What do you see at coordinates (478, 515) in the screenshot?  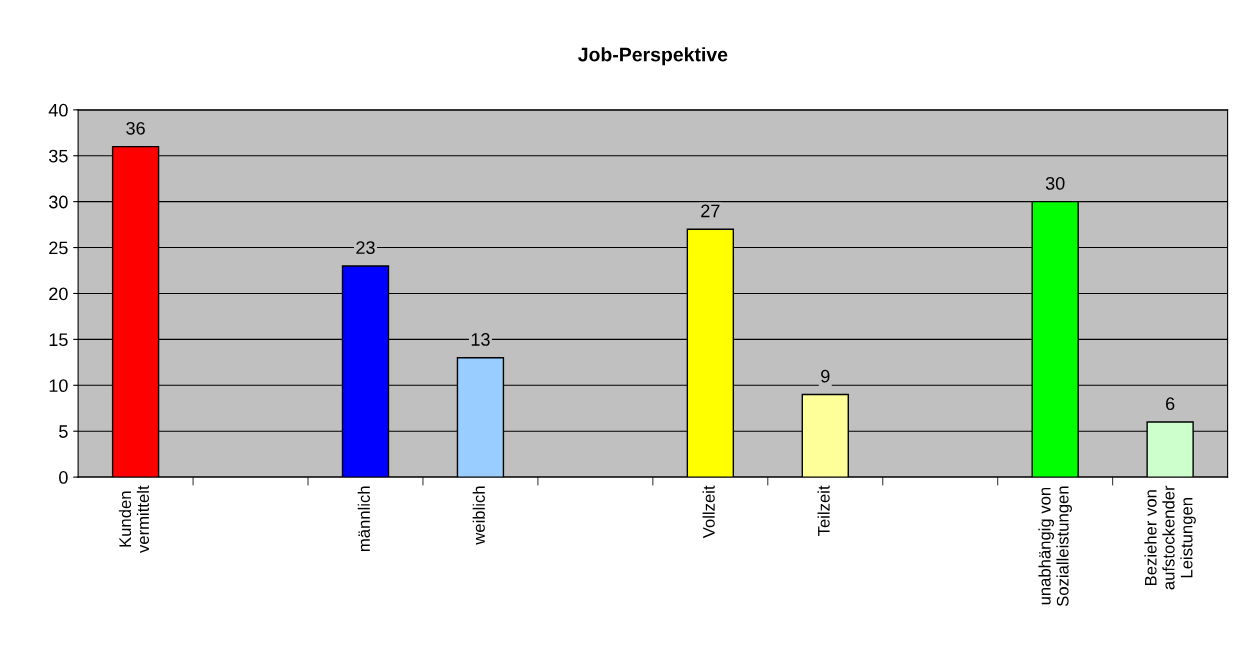 I see `x-tick-label: weiblich` at bounding box center [478, 515].